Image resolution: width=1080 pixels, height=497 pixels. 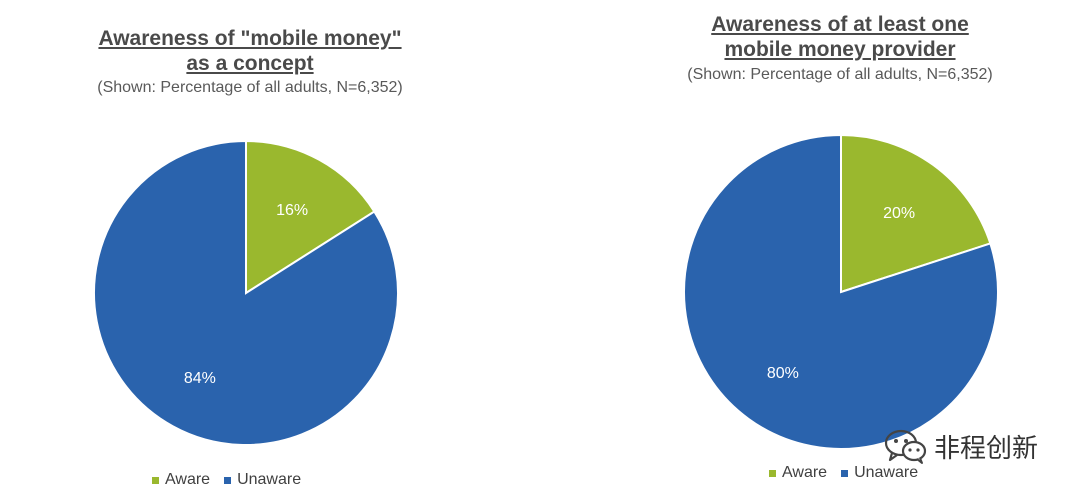 I want to click on data-label-aware: 20%, so click(x=899, y=213).